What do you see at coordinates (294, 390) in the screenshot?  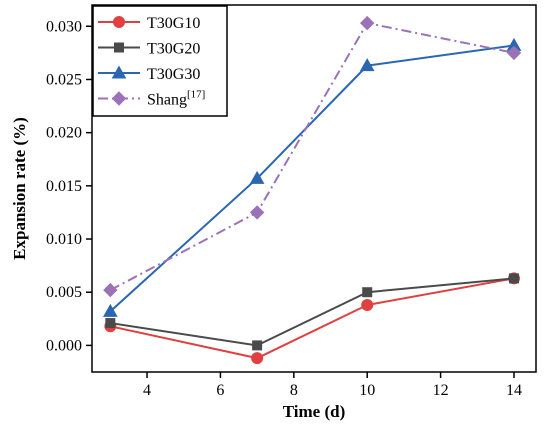 I see `x-tick-label: 8` at bounding box center [294, 390].